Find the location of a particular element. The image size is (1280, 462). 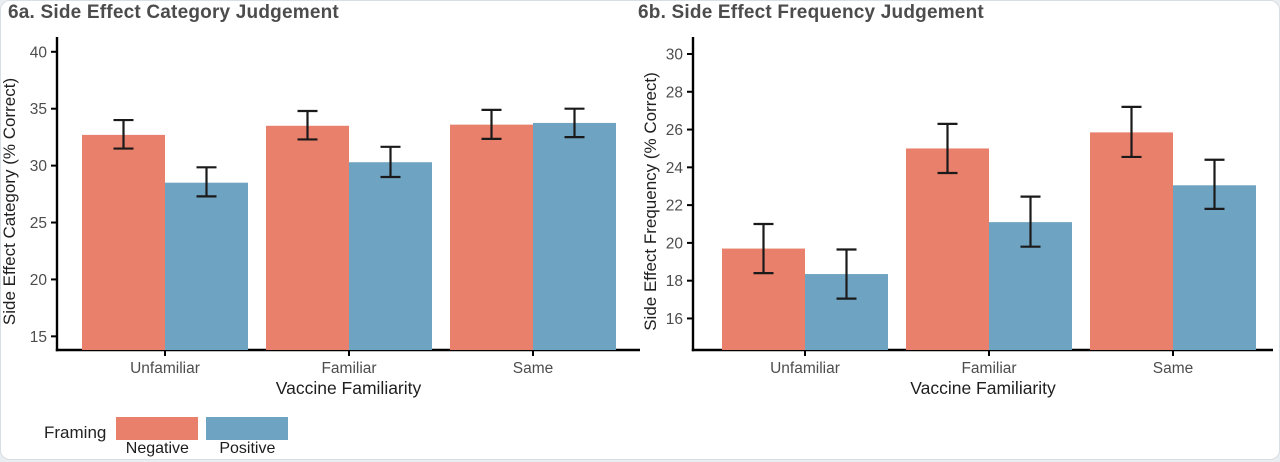

y-tick-label: 16 is located at coordinates (674, 319).